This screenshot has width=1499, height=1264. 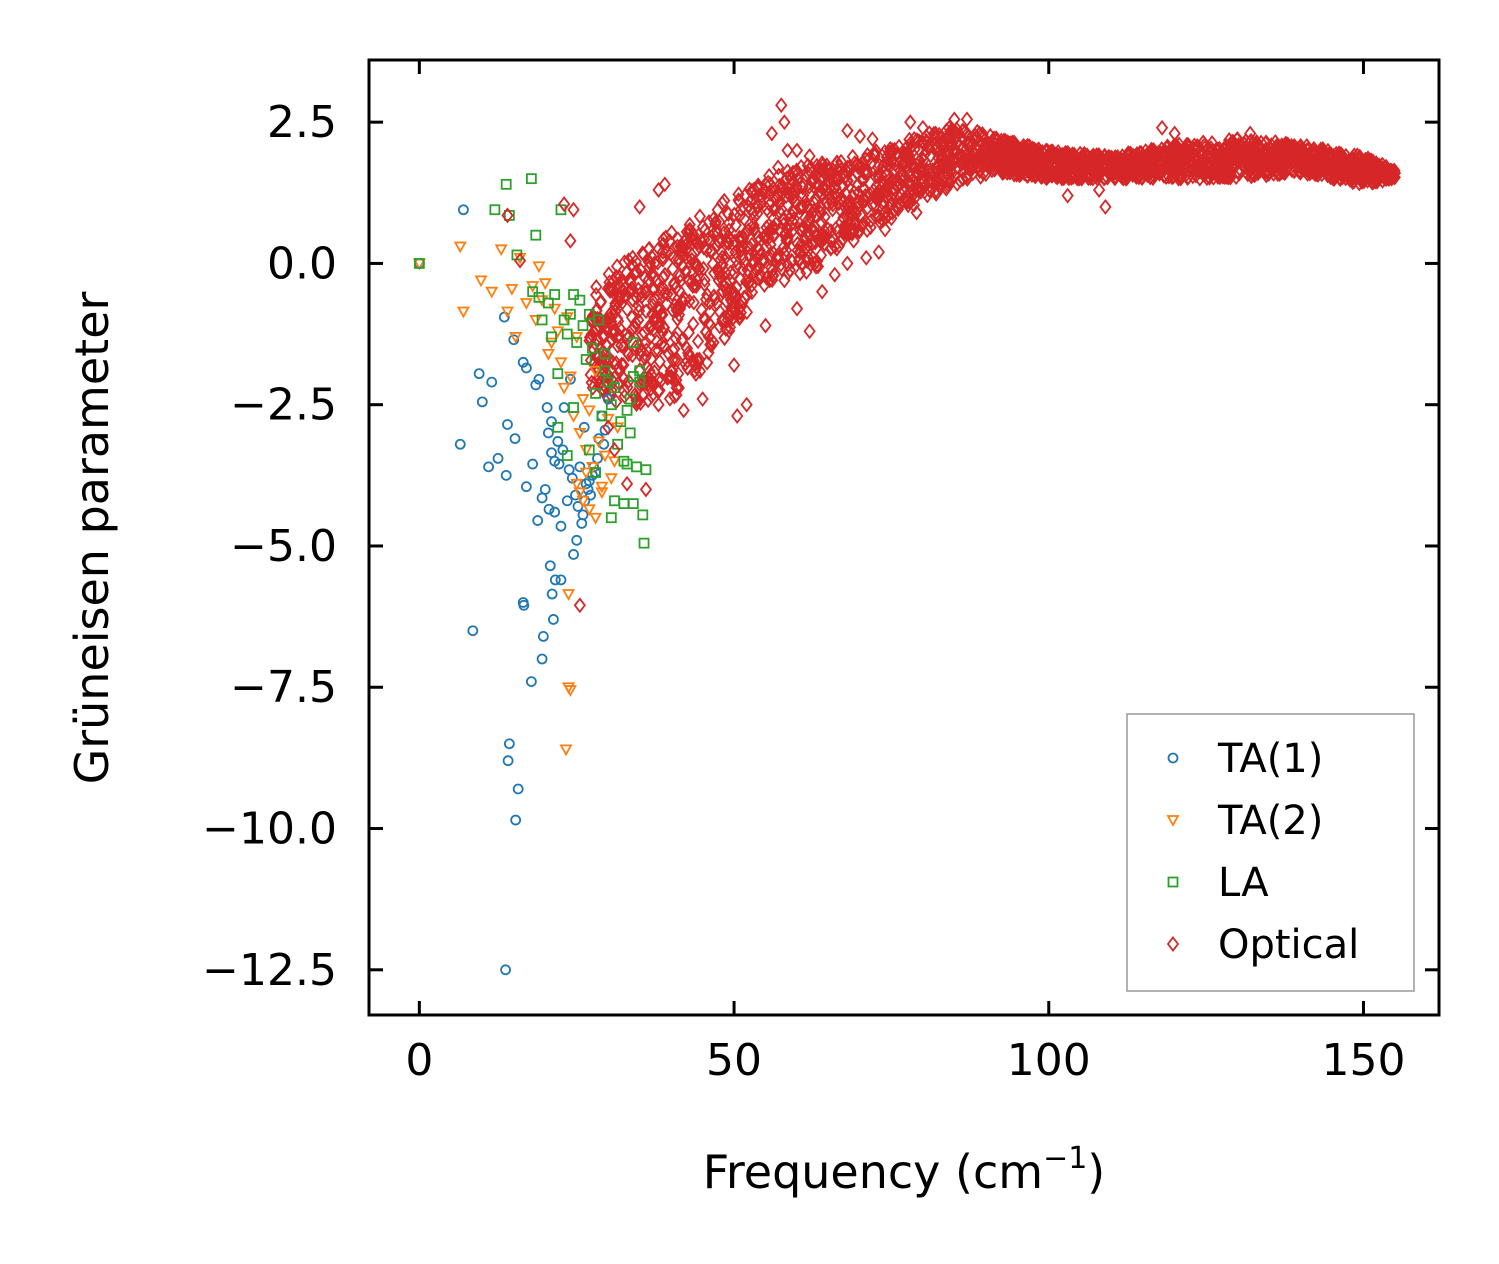 What do you see at coordinates (1173, 944) in the screenshot?
I see `legend-marker-optical` at bounding box center [1173, 944].